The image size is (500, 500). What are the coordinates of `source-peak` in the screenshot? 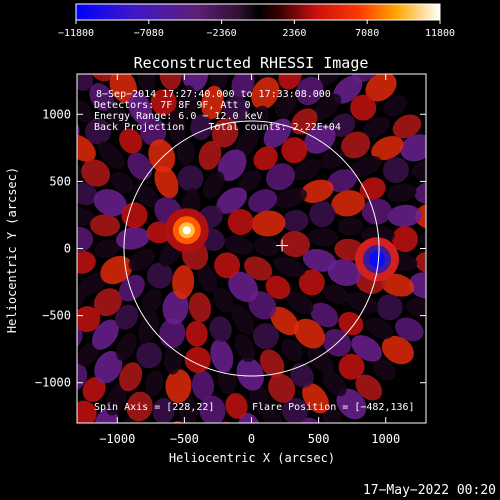 It's located at (186, 230).